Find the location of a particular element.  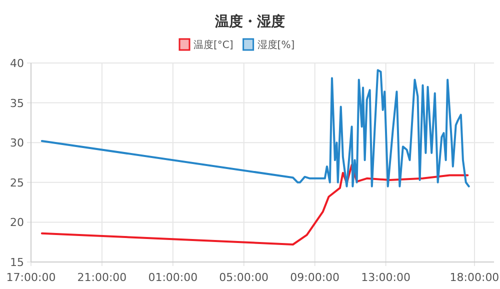

y-tick-label: 25 is located at coordinates (17, 183).